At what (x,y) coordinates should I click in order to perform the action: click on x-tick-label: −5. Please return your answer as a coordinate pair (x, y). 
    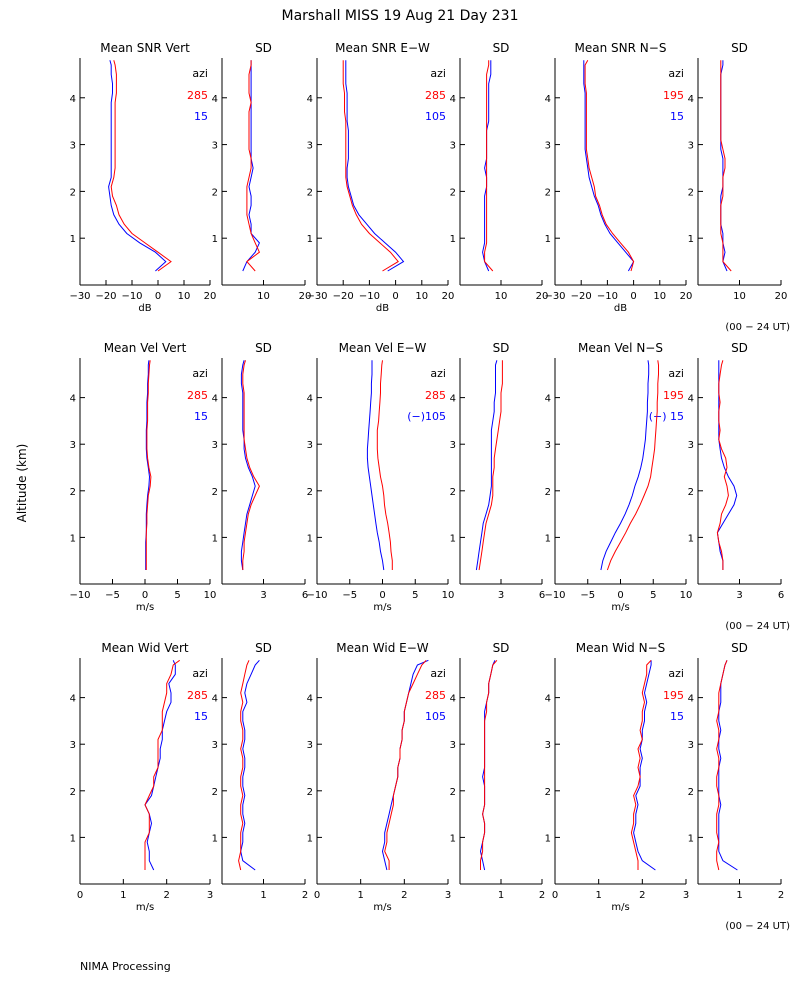
    Looking at the image, I should click on (587, 595).